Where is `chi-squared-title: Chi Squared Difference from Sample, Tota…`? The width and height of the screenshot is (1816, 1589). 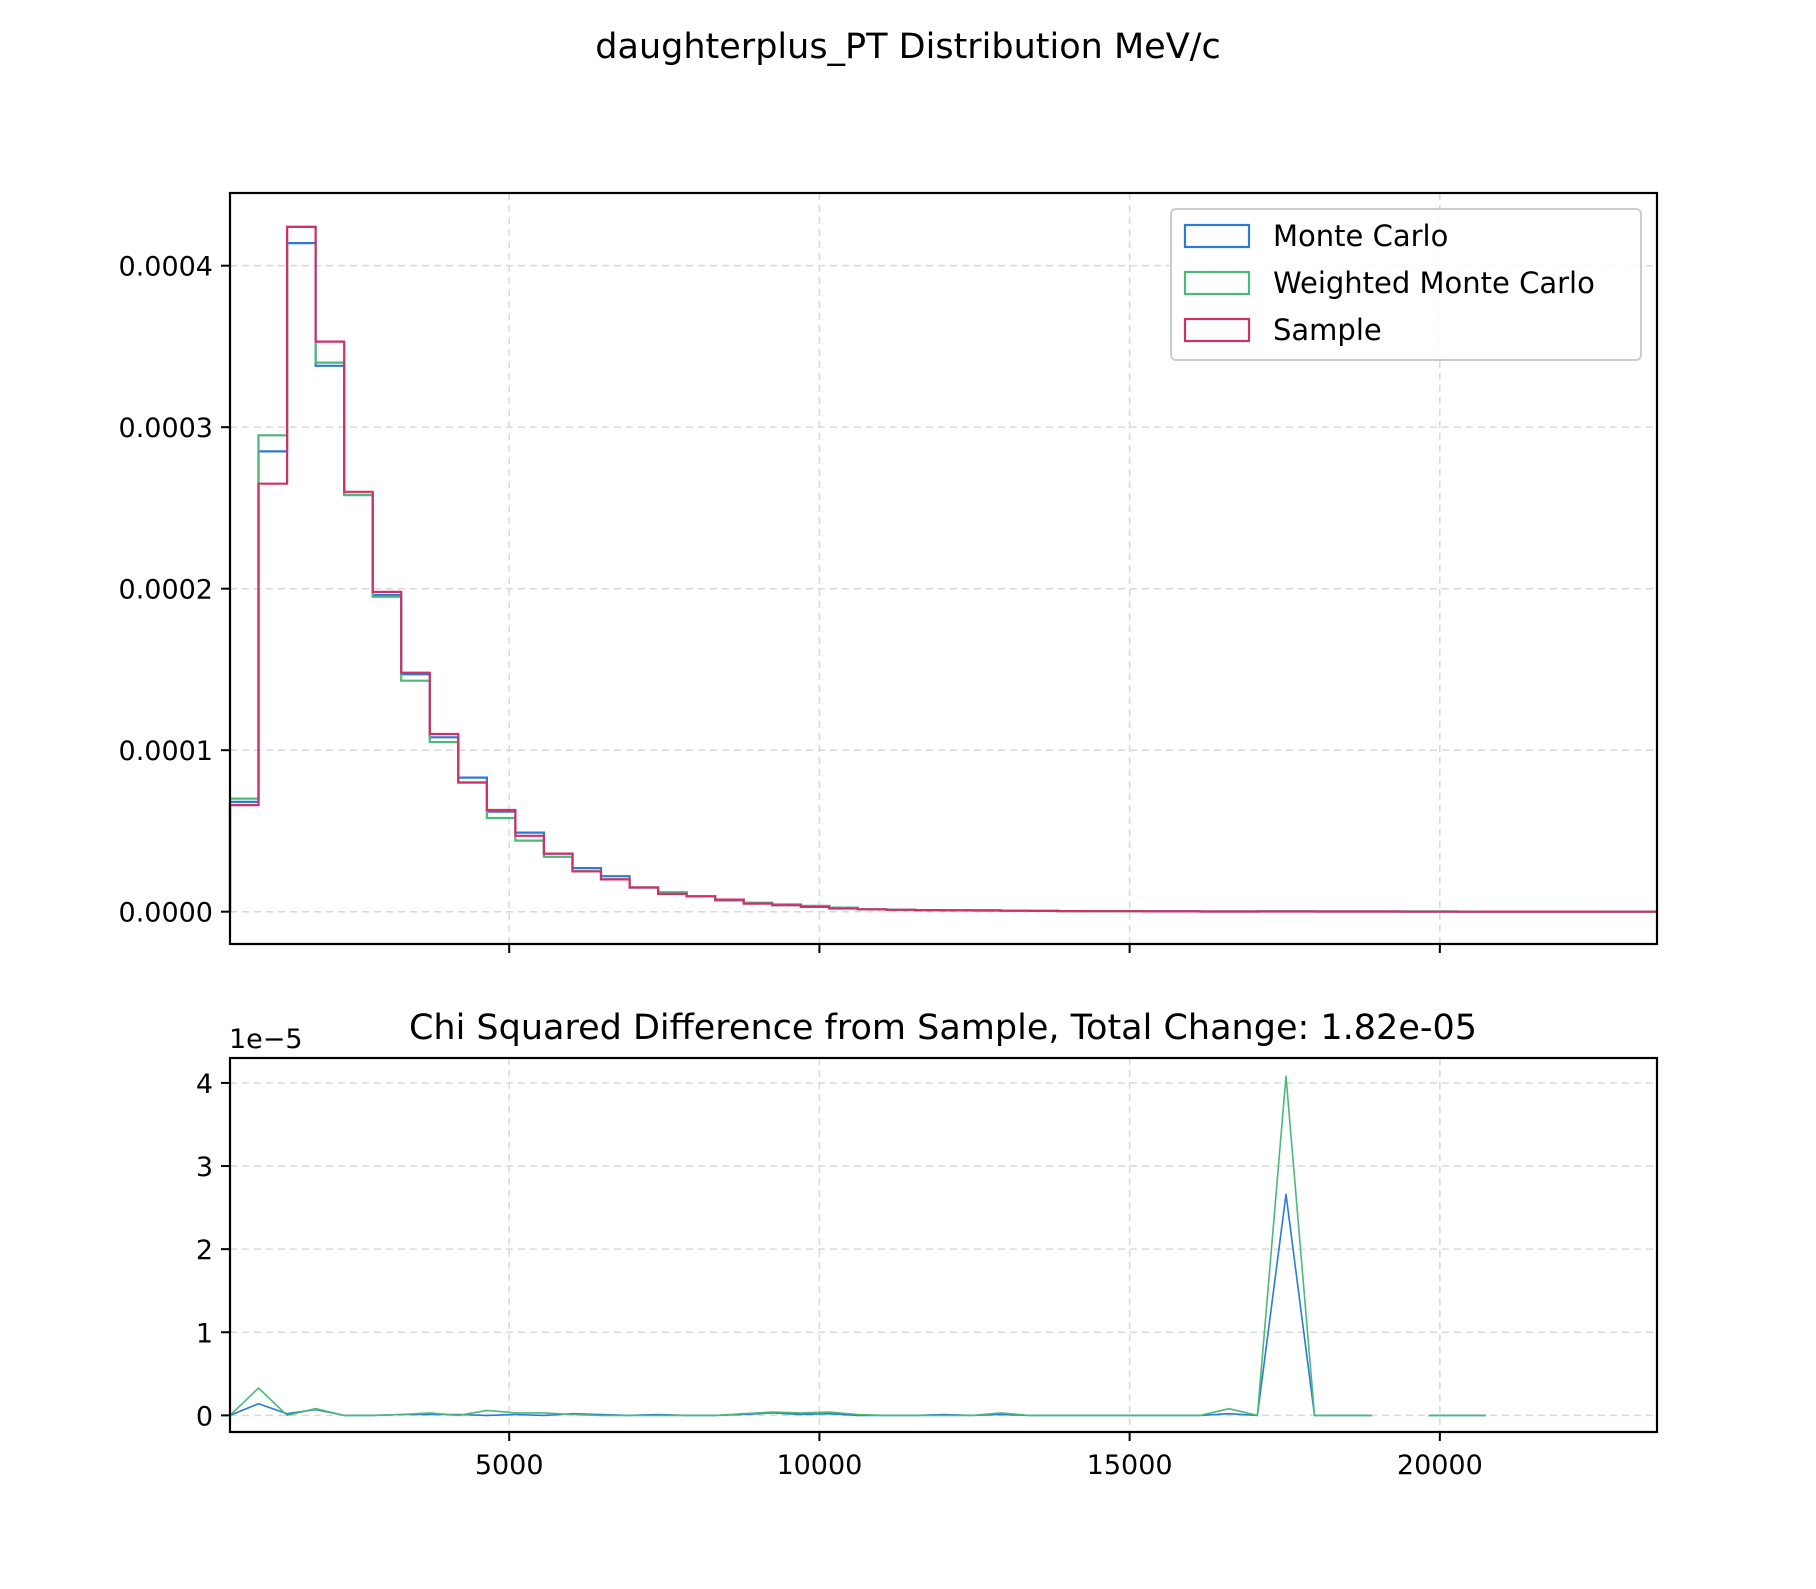 chi-squared-title: Chi Squared Difference from Sample, Tota… is located at coordinates (943, 1028).